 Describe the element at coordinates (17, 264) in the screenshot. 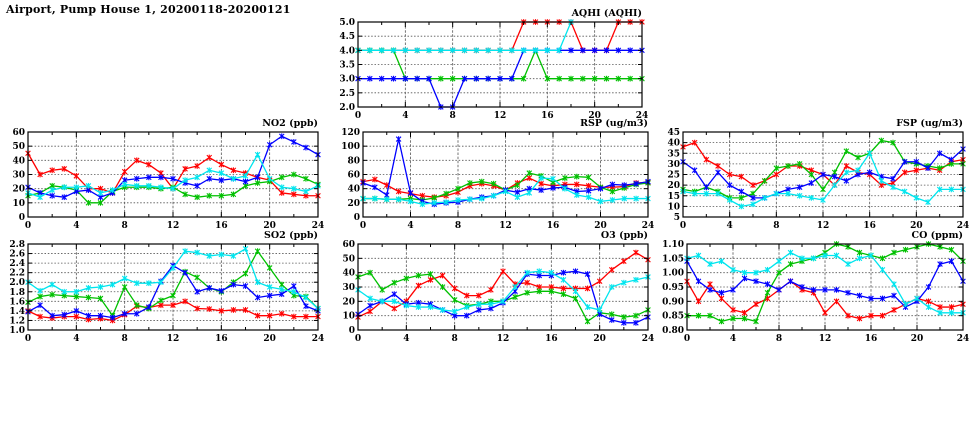

I see `svg-text: 2.4` at that location.